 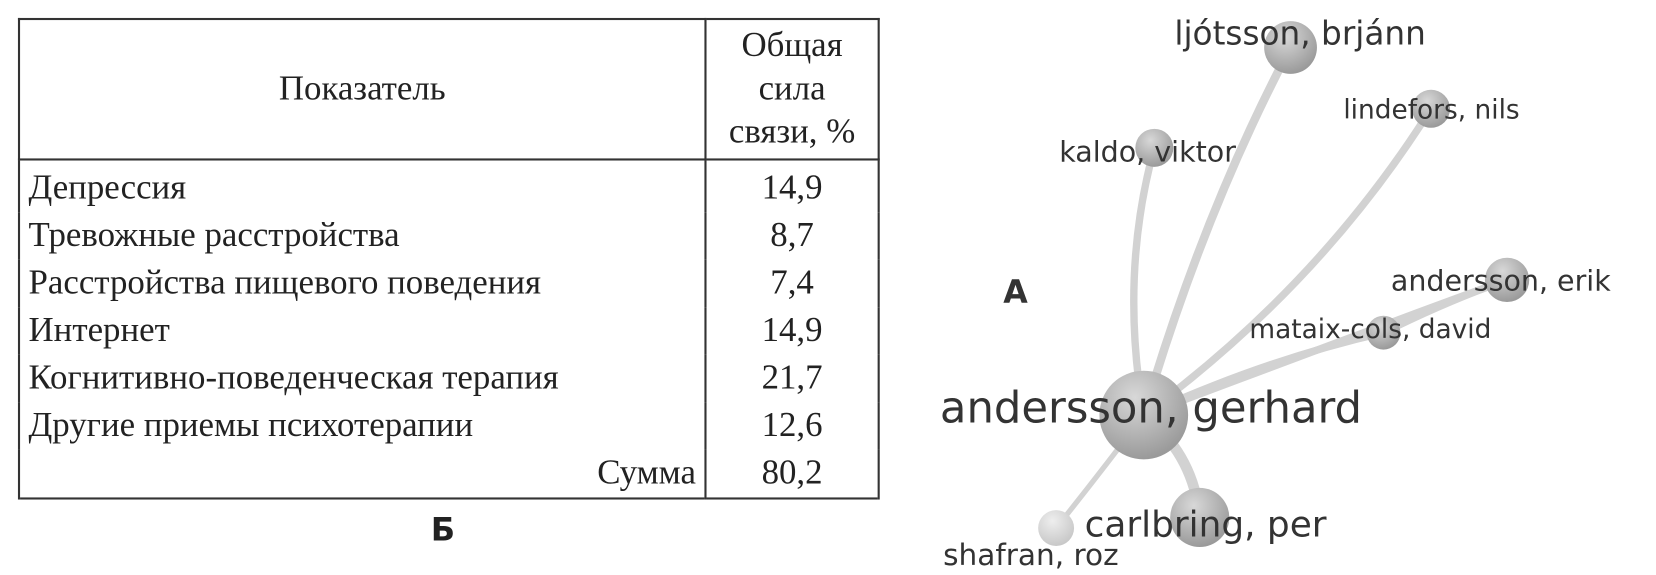 I want to click on indicator-cell: Интернет, so click(x=362, y=331).